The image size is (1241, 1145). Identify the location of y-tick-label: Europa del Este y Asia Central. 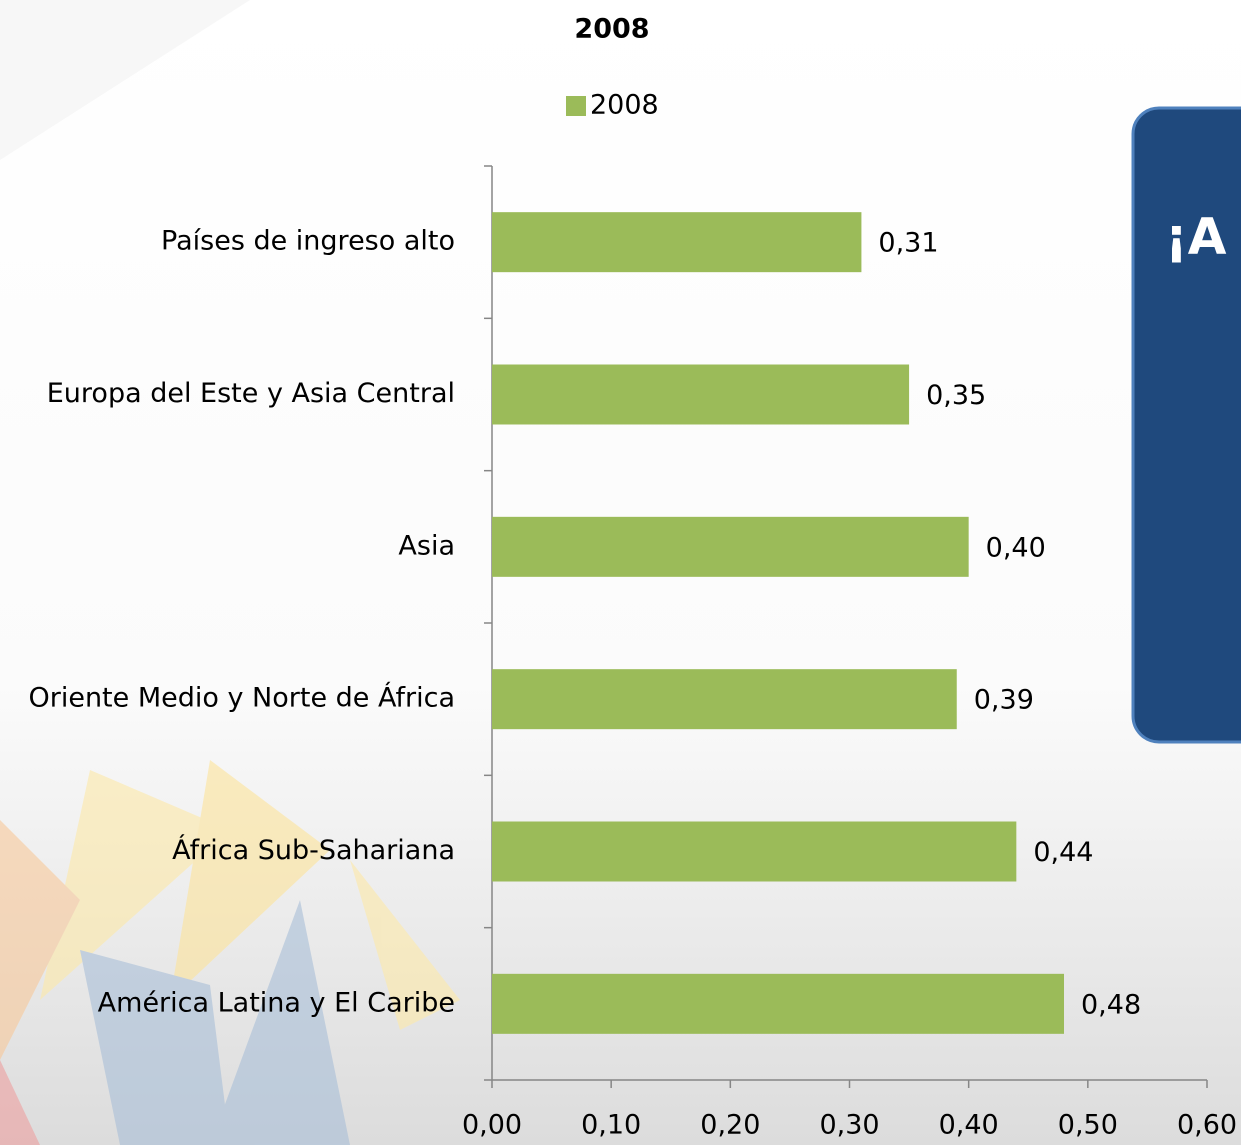
(251, 393).